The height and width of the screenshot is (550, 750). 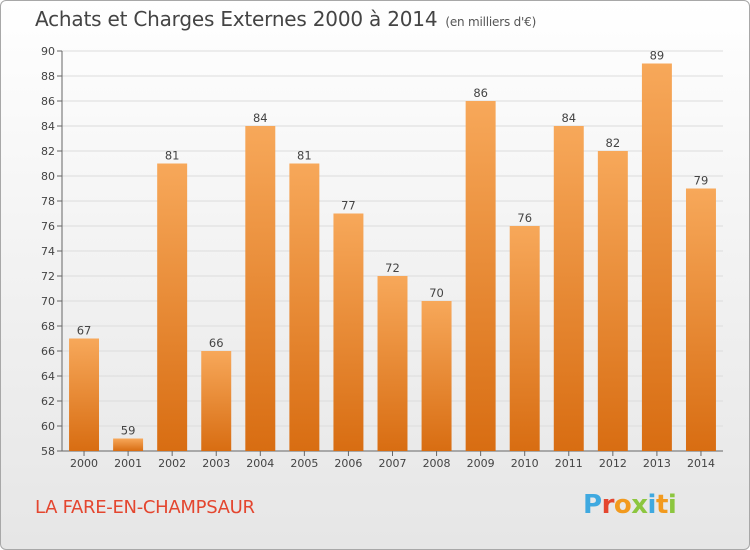 What do you see at coordinates (613, 463) in the screenshot?
I see `x-tick-label-2012: 2012` at bounding box center [613, 463].